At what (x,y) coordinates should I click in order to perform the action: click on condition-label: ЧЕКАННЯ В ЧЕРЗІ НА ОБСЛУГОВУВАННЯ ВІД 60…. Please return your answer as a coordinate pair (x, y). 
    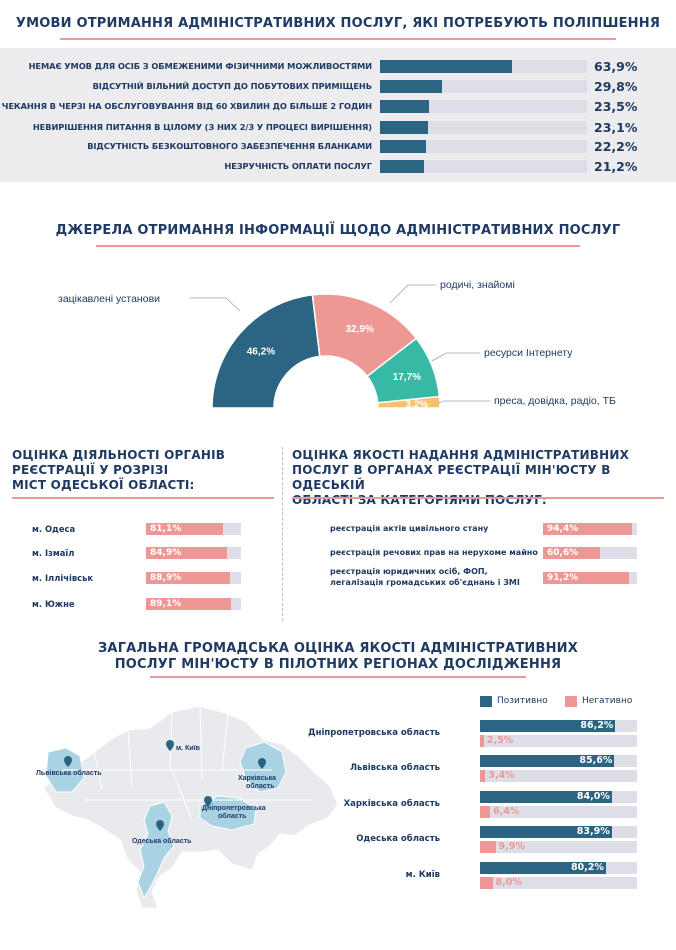
    Looking at the image, I should click on (186, 106).